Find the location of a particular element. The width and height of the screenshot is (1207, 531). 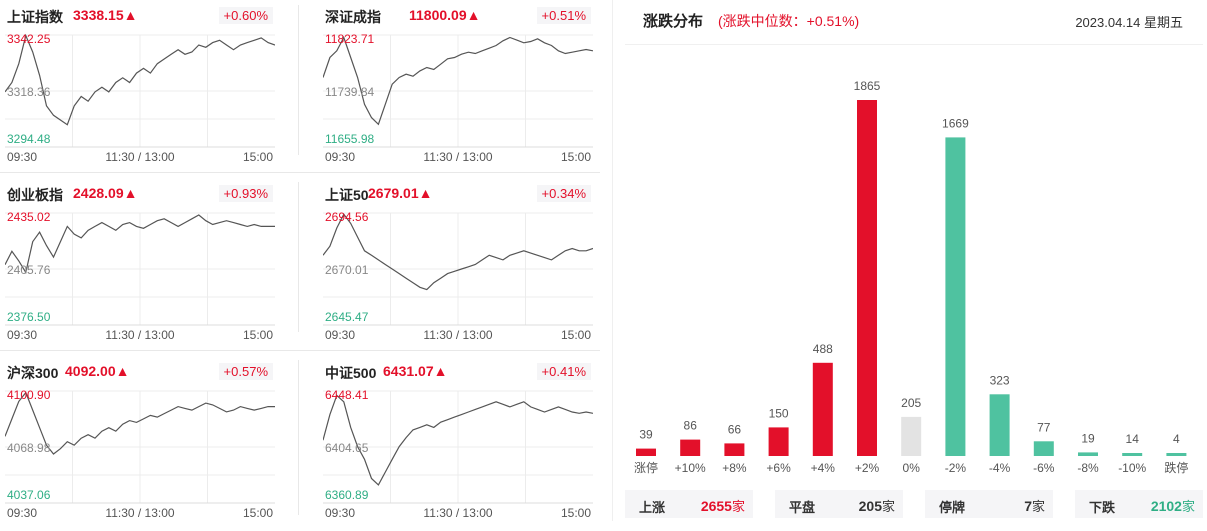

bar-value-label: 77 is located at coordinates (1044, 427).